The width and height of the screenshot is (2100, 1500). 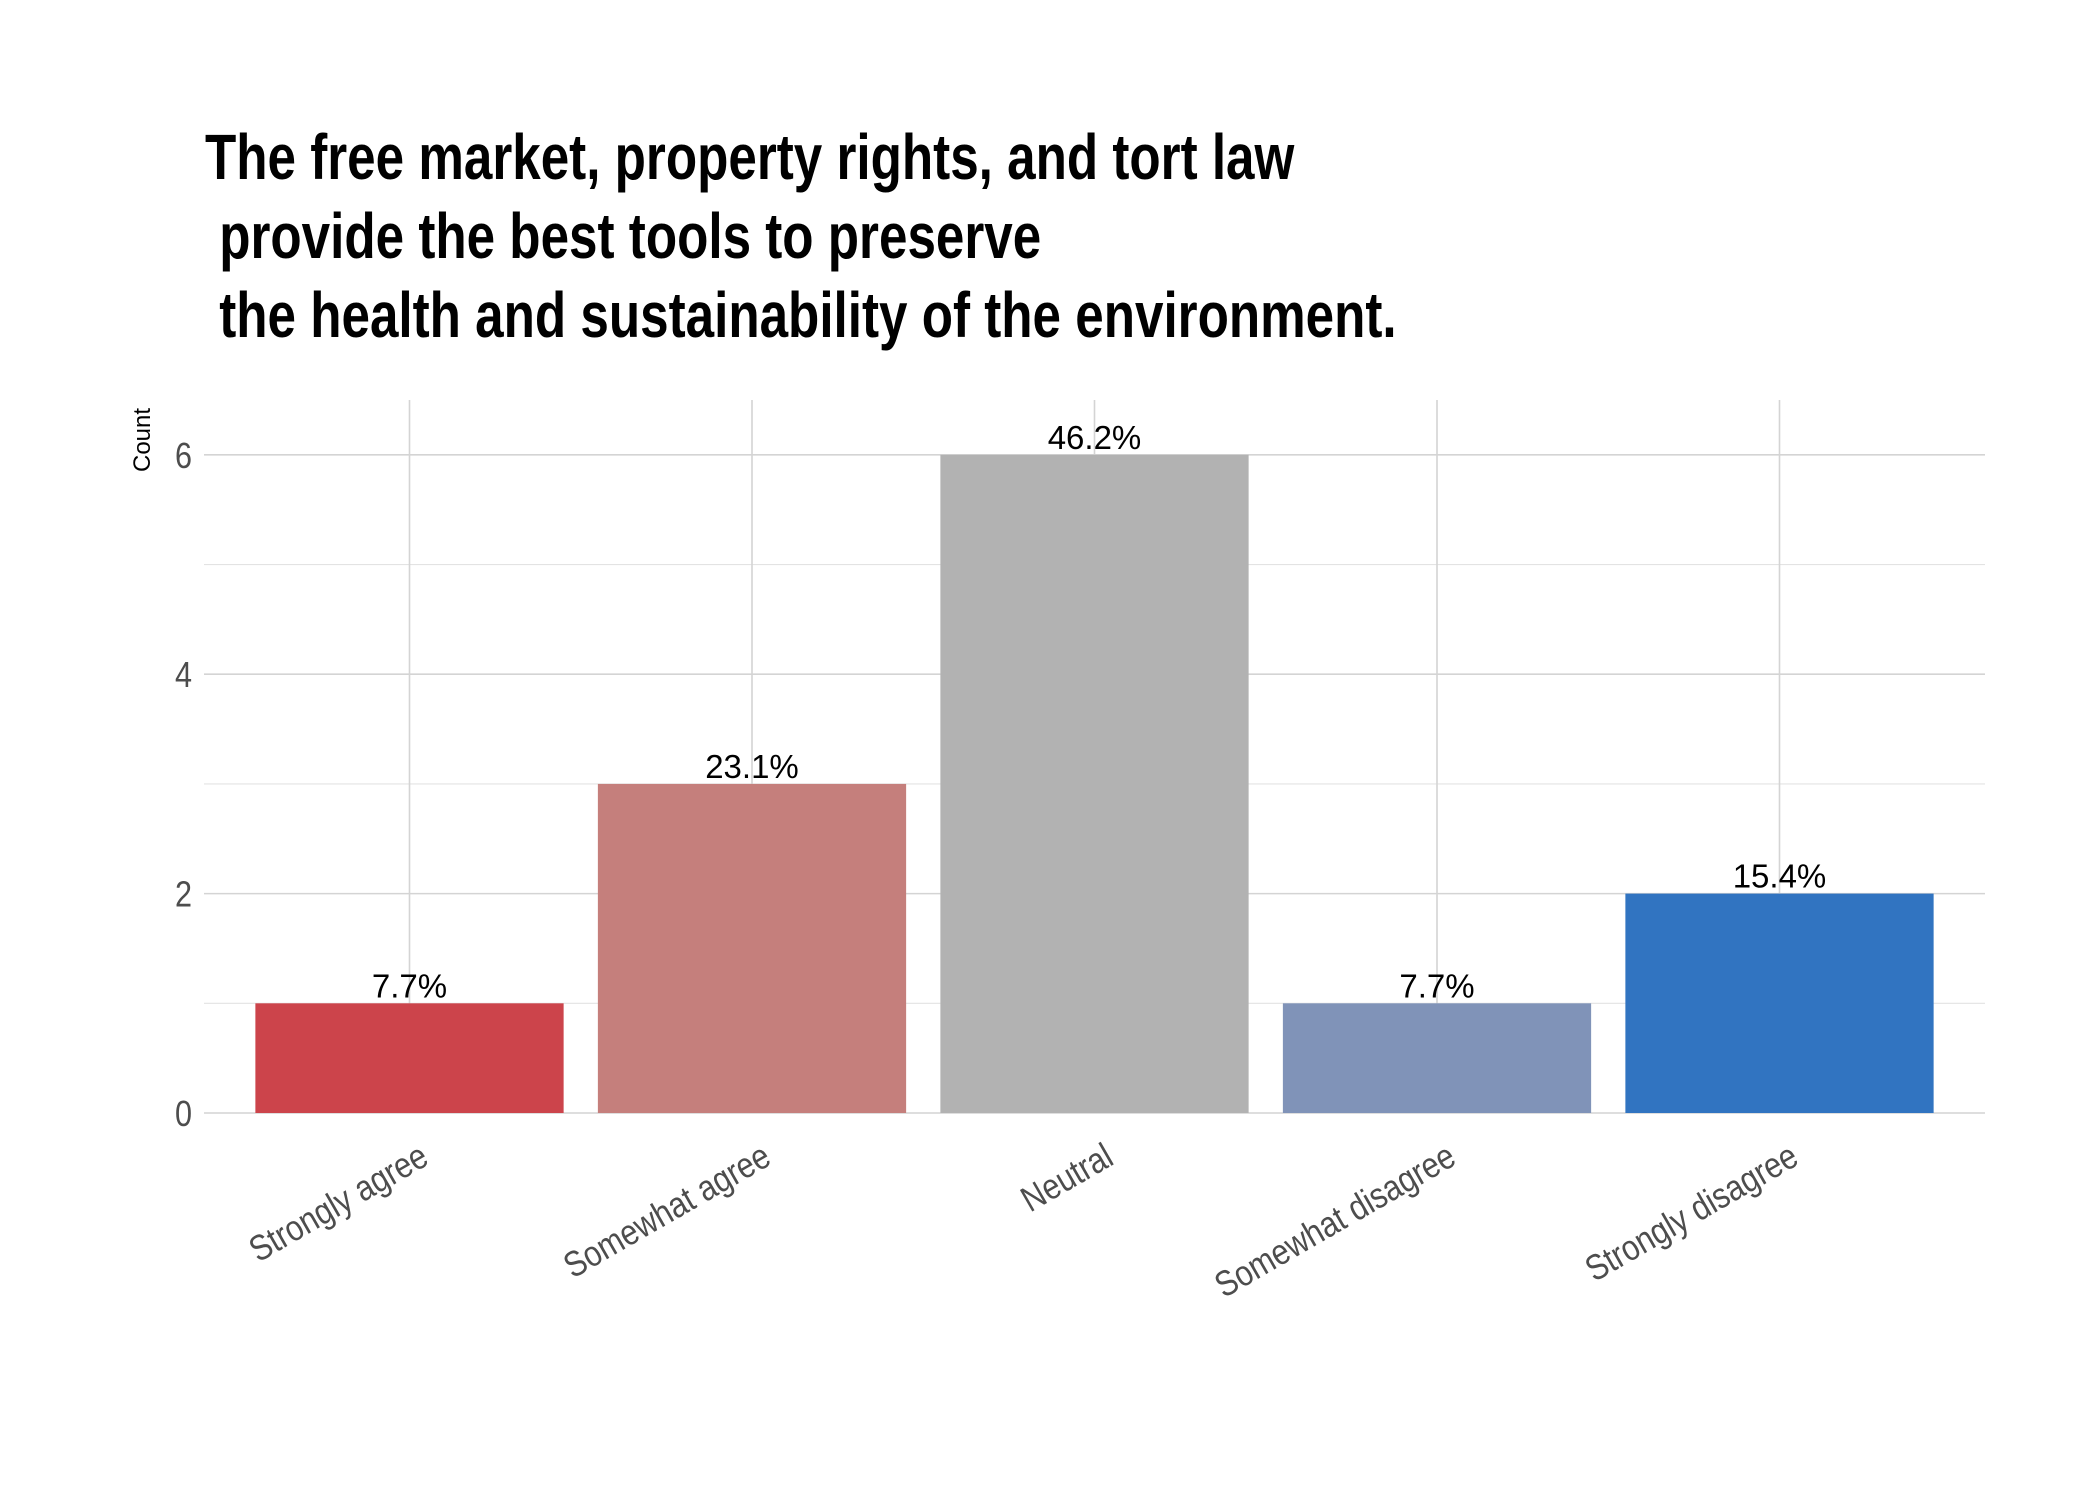 I want to click on x-tick: Somewhat disagree, so click(x=1335, y=1221).